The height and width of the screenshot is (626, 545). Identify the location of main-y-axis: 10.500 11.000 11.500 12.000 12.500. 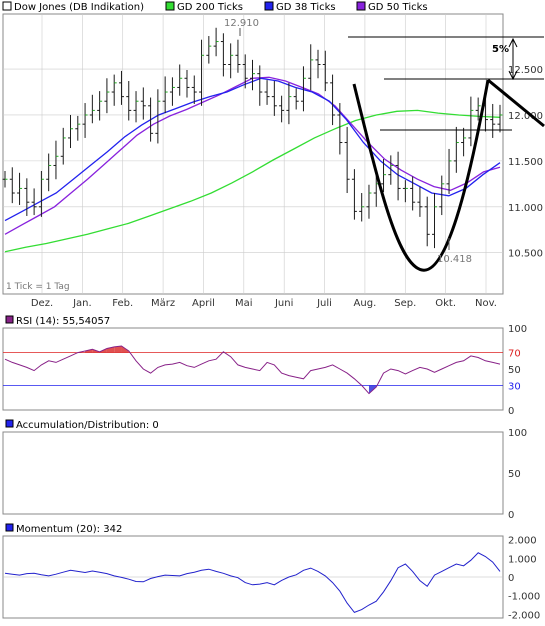
(525, 162).